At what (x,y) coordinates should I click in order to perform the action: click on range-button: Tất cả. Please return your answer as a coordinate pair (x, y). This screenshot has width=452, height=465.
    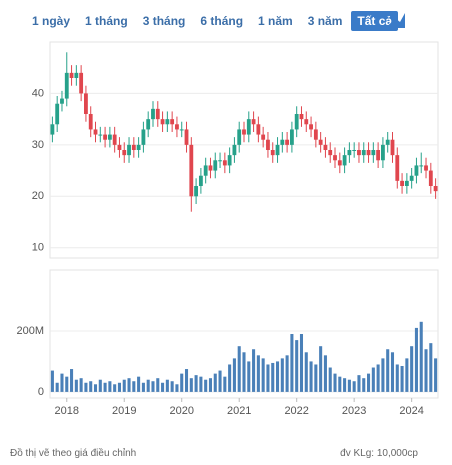
    Looking at the image, I should click on (375, 21).